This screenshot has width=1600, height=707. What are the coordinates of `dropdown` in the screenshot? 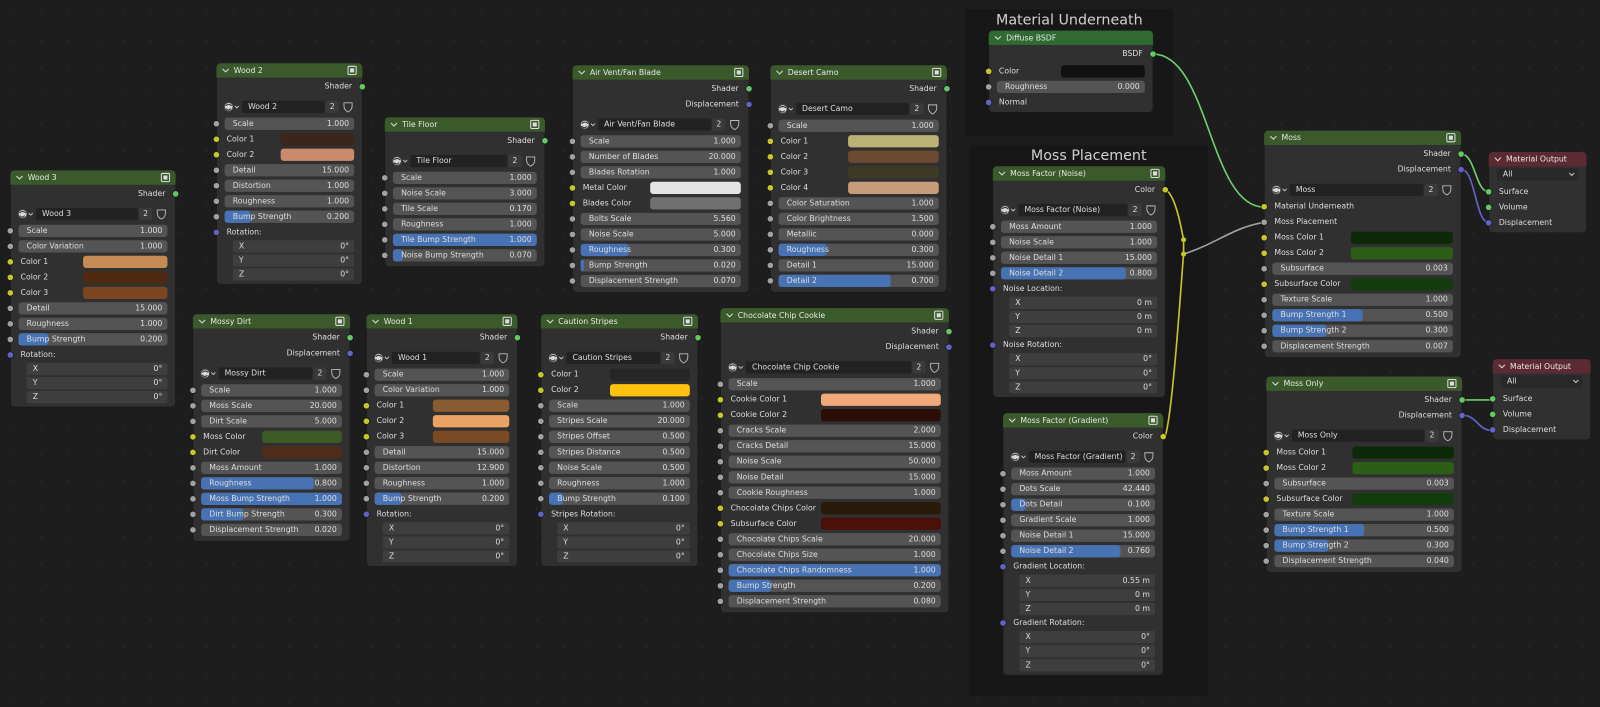 It's located at (1537, 174).